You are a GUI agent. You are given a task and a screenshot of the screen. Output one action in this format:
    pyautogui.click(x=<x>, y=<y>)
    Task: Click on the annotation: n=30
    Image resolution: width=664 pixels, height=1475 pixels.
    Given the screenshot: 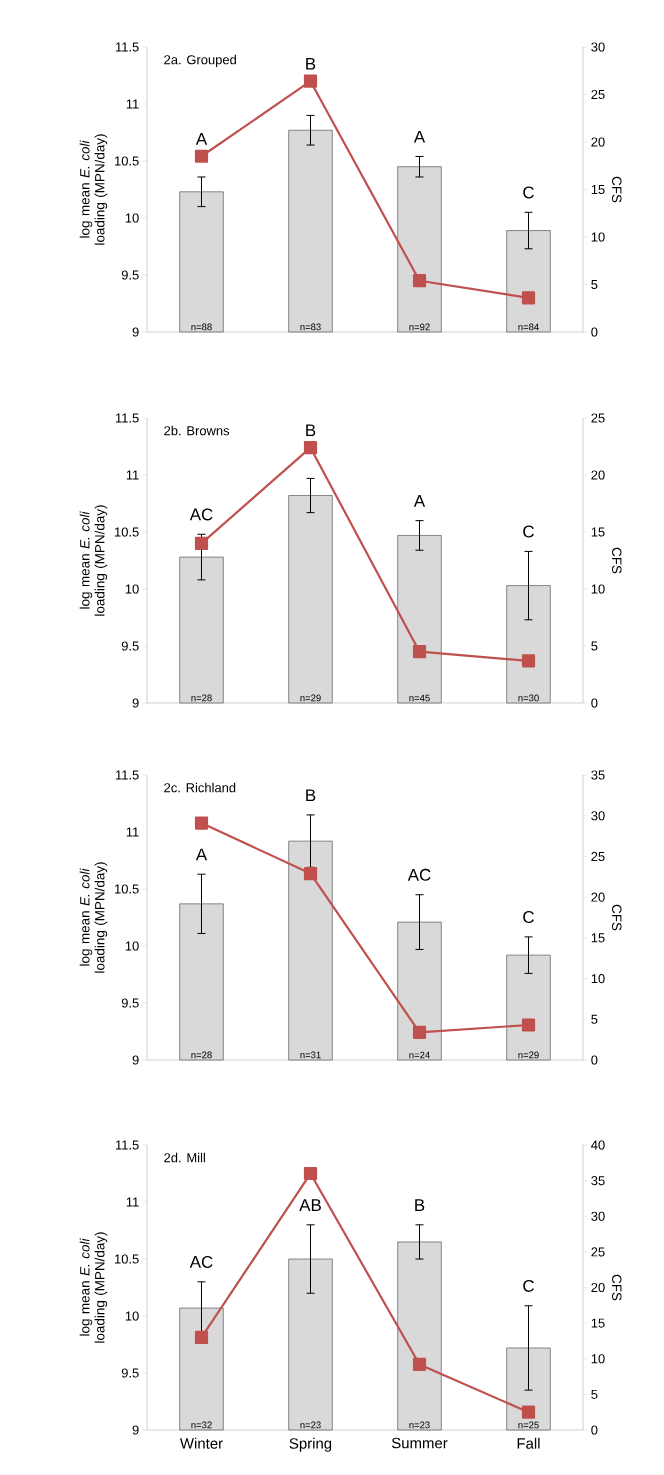 What is the action you would take?
    pyautogui.click(x=528, y=698)
    